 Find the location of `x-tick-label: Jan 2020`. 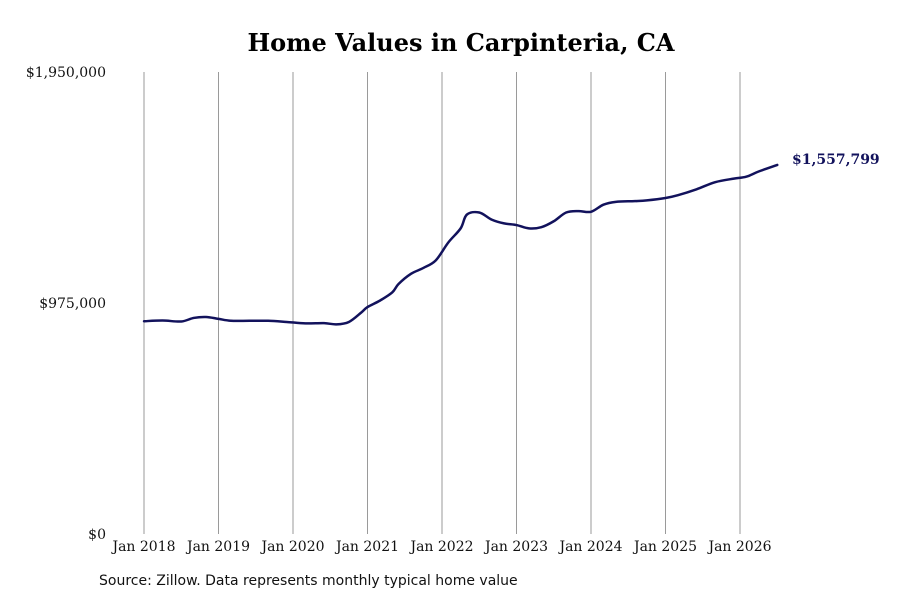

x-tick-label: Jan 2020 is located at coordinates (291, 547).